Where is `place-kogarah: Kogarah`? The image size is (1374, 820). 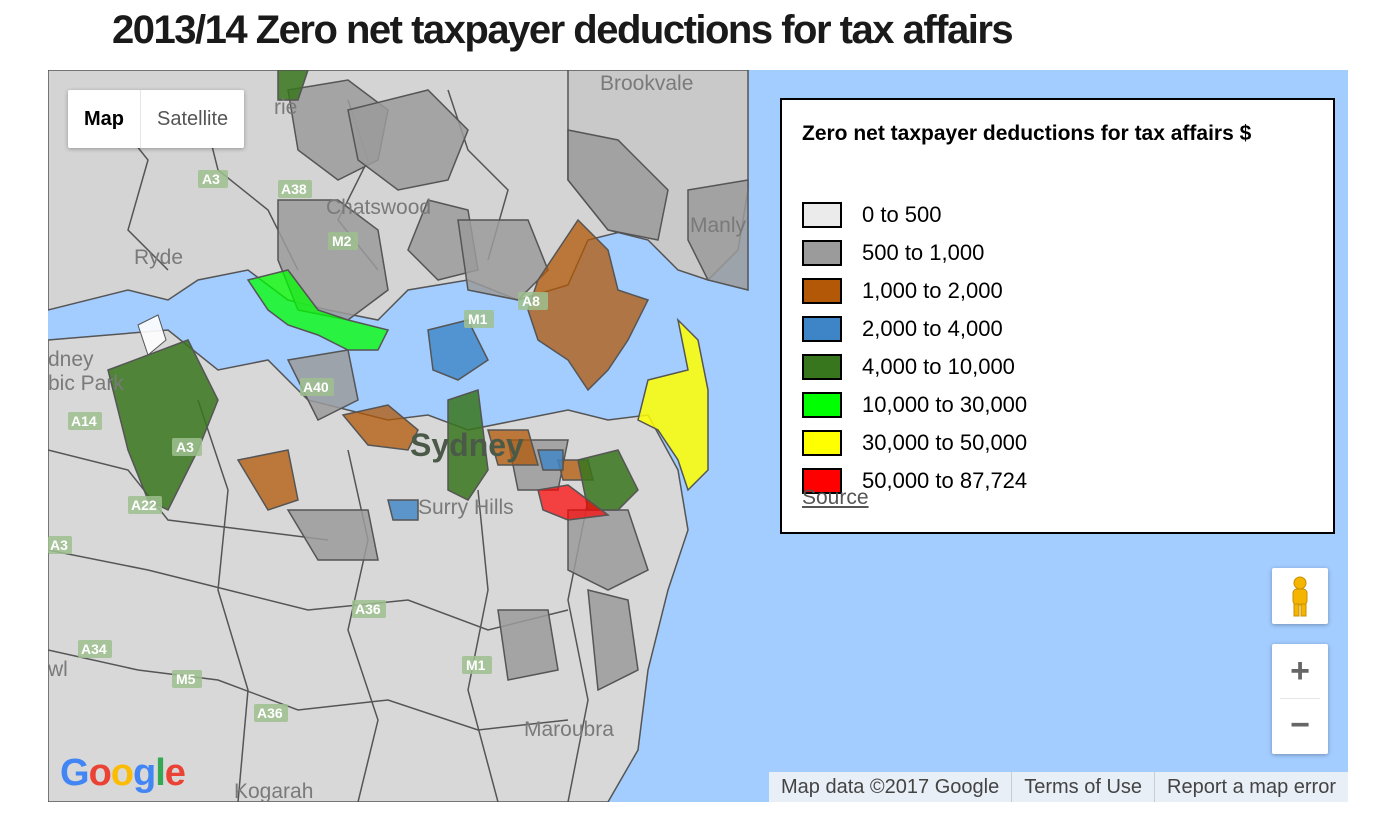 place-kogarah: Kogarah is located at coordinates (273, 791).